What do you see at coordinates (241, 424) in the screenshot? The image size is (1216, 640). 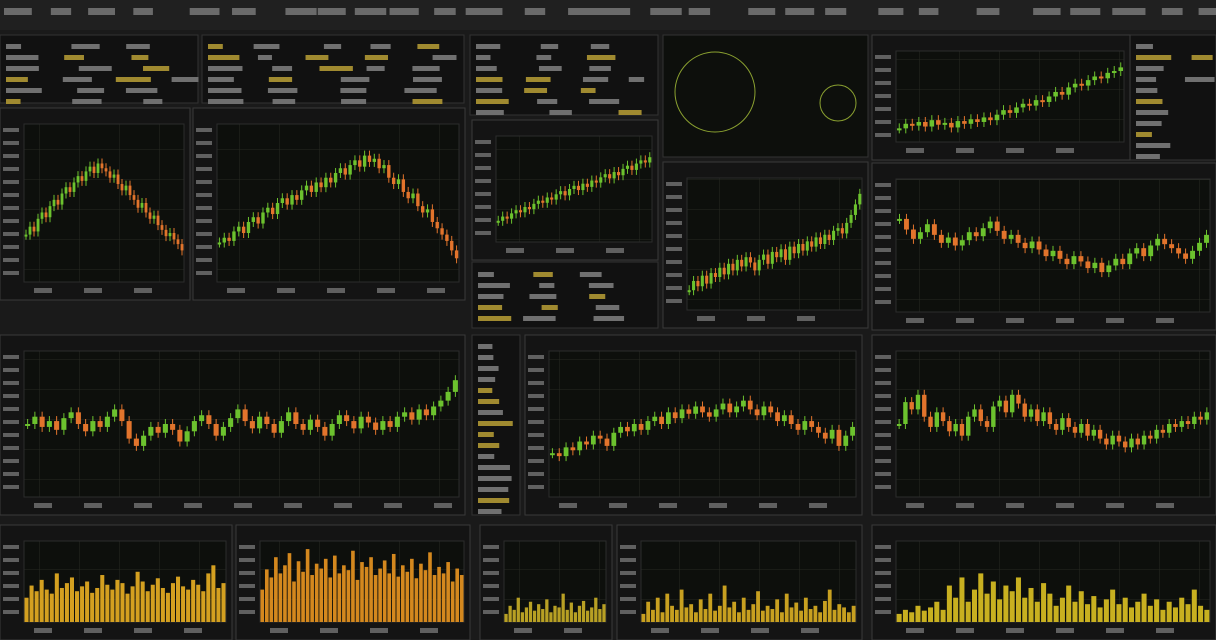 I see `plot-area` at bounding box center [241, 424].